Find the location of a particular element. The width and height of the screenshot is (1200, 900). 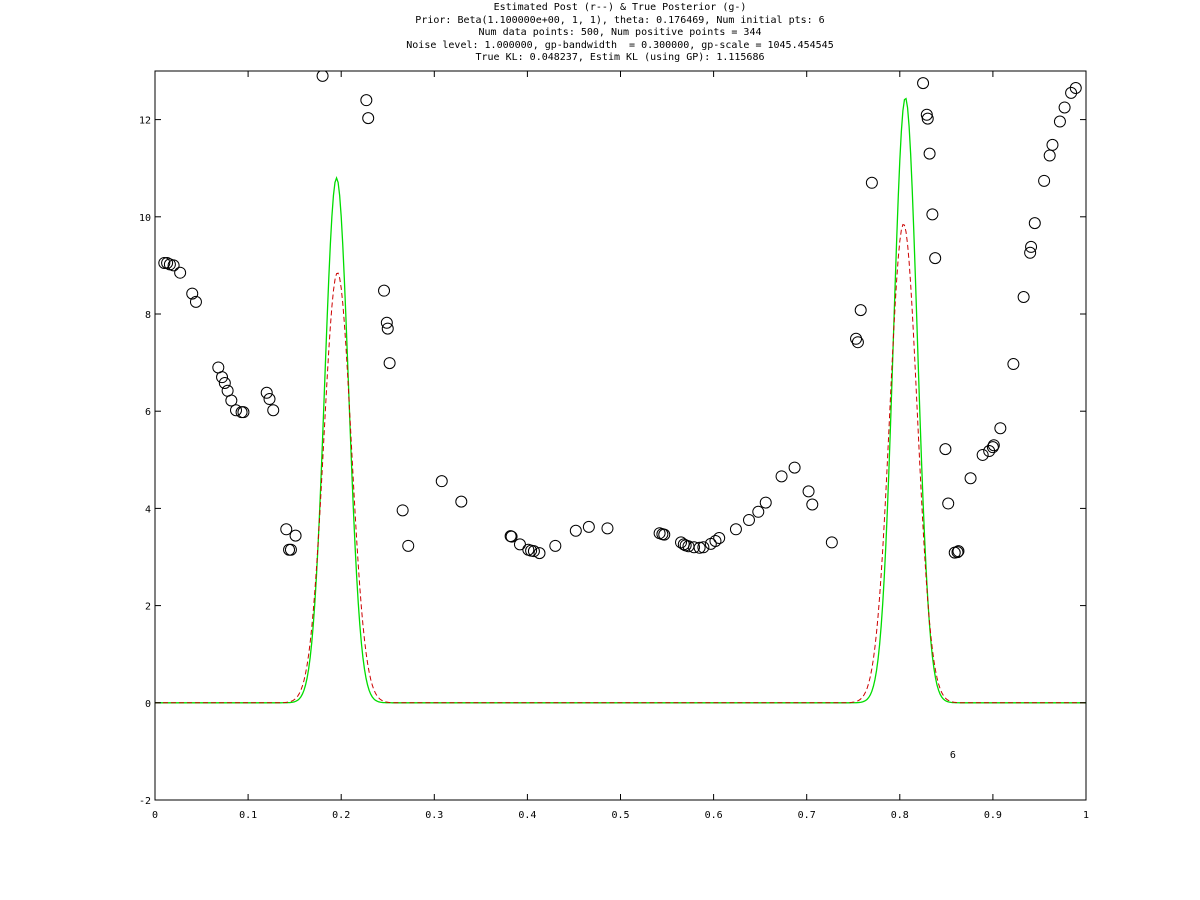

y-tick-label: 12 is located at coordinates (145, 121).